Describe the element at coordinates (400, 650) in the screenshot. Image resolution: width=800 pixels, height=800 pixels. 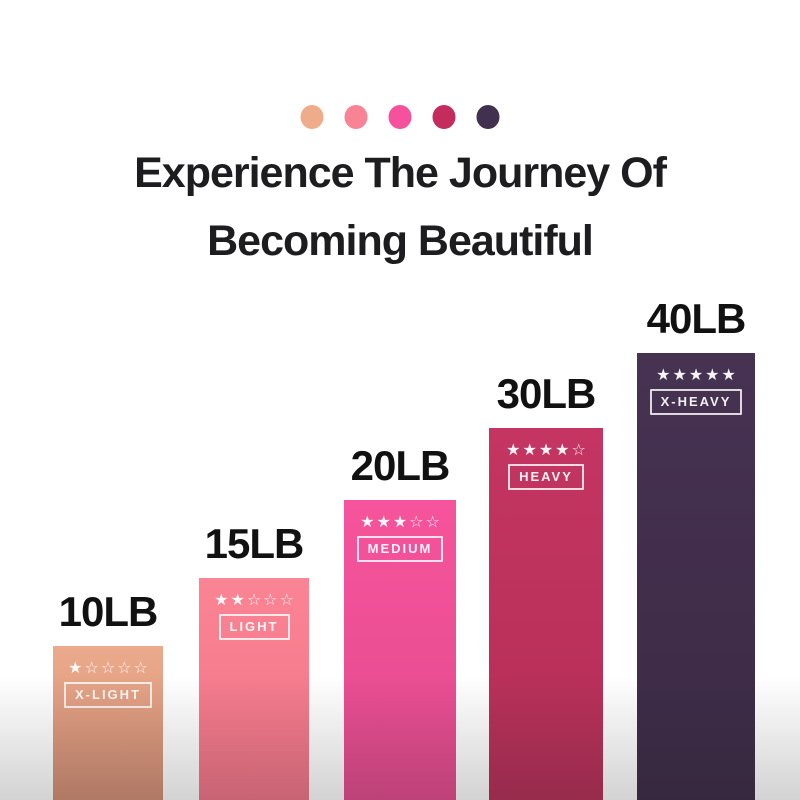
I see `bar-20lb: ★★★☆☆ MEDIUM` at that location.